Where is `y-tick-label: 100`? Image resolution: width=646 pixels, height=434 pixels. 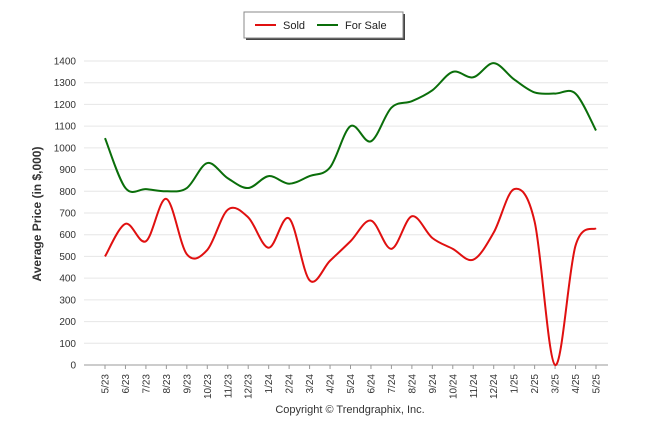 y-tick-label: 100 is located at coordinates (67, 344).